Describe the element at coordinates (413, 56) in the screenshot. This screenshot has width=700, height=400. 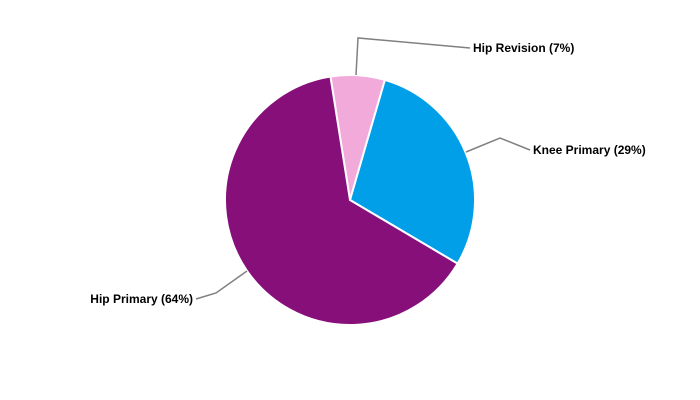
I see `leader-line-hip-revision` at that location.